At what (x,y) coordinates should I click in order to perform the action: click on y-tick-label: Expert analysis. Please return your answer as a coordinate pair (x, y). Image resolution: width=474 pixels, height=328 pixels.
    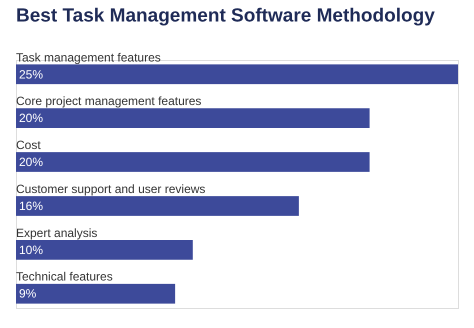
    Looking at the image, I should click on (57, 233).